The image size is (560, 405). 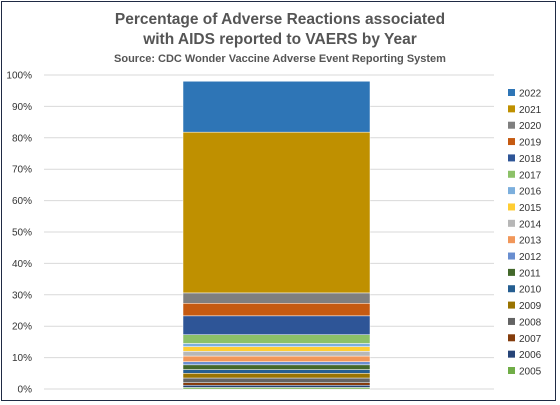 I want to click on legend-item-2008: 2008, so click(x=525, y=322).